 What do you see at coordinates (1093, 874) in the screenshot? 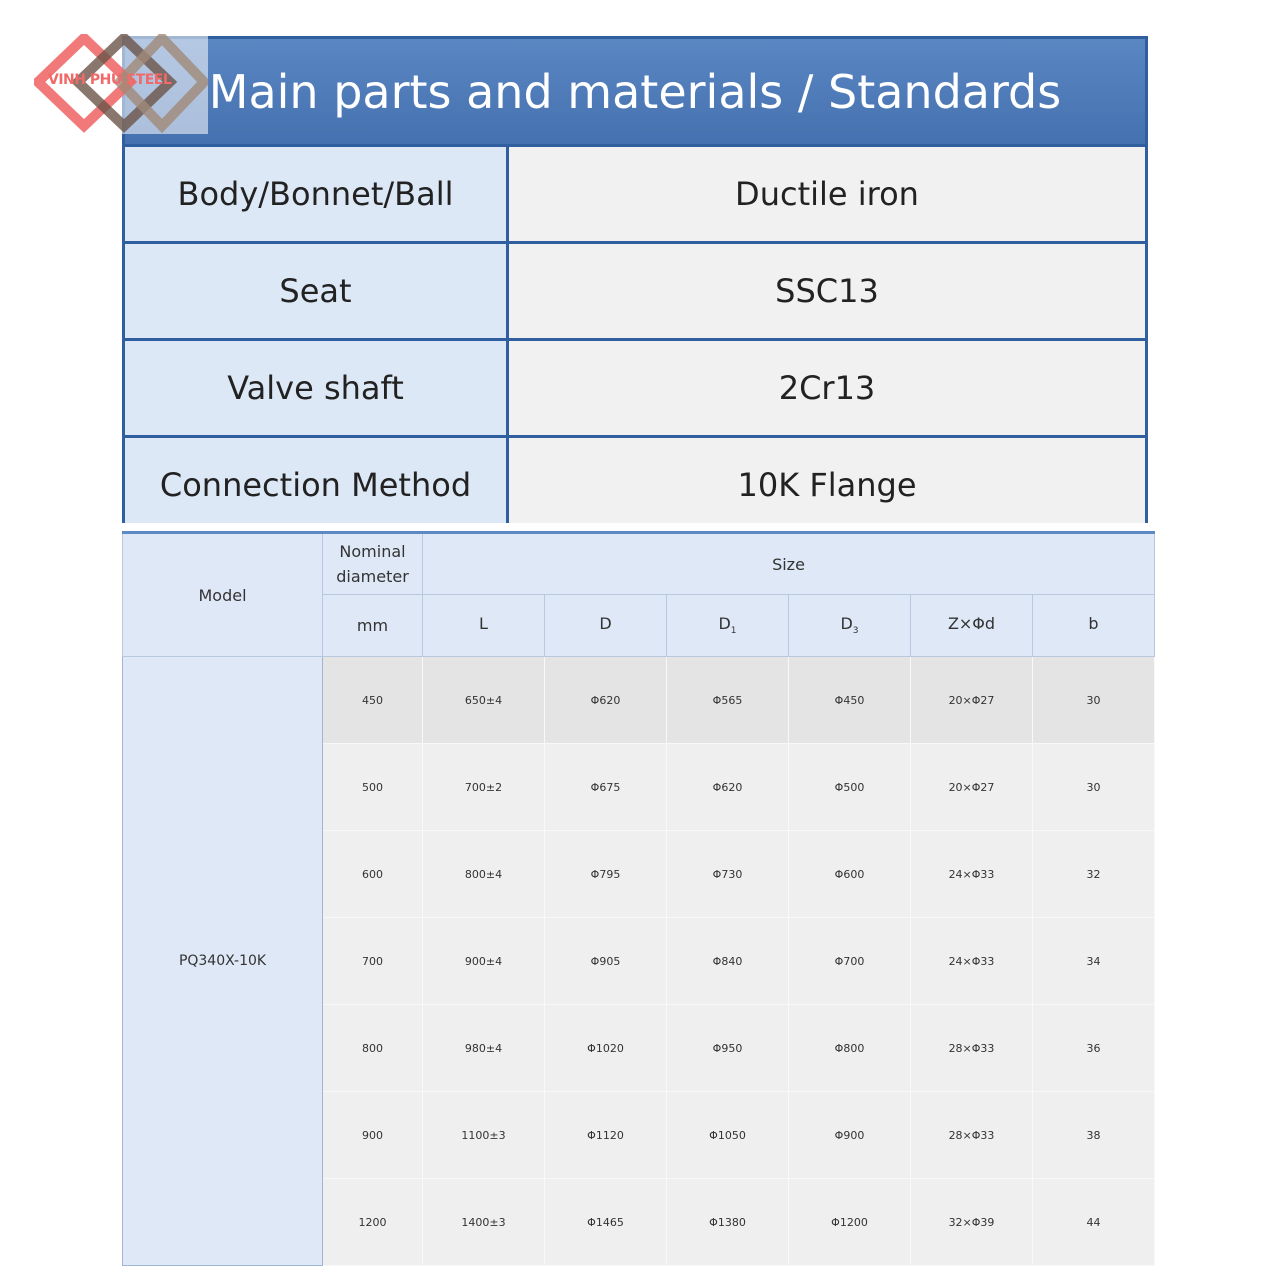
I see `table-cell: 32` at bounding box center [1093, 874].